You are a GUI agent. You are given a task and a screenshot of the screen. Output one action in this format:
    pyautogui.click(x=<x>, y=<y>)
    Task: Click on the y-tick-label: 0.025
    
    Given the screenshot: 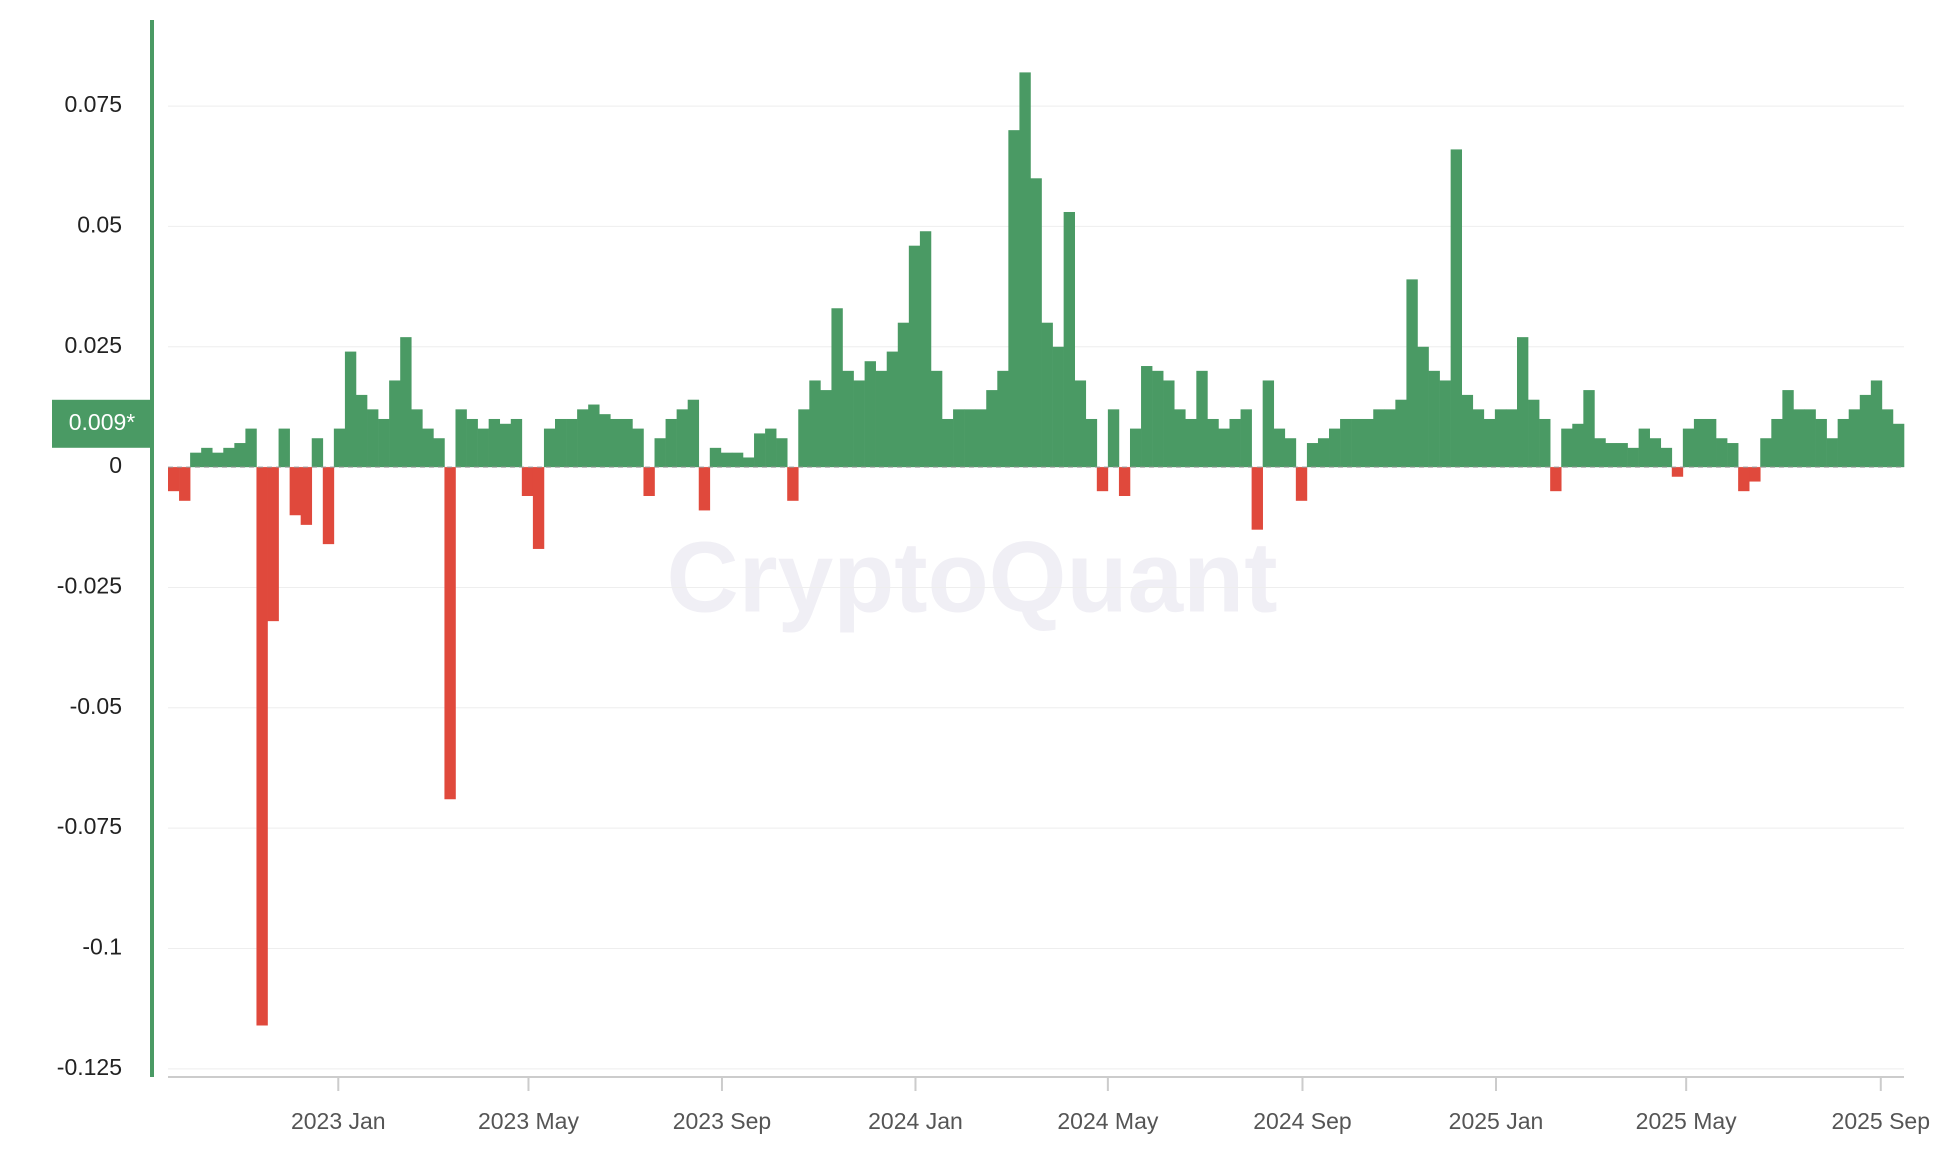 What is the action you would take?
    pyautogui.click(x=93, y=345)
    